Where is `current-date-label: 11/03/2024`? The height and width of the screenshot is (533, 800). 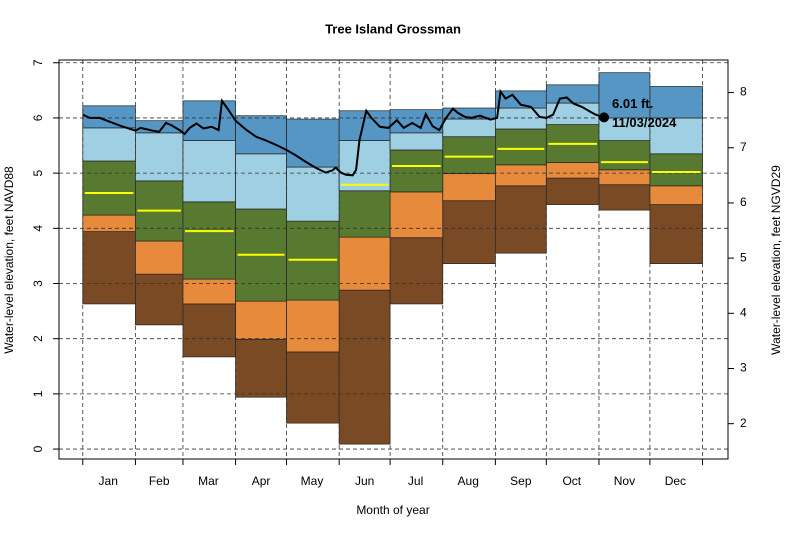
current-date-label: 11/03/2024 is located at coordinates (644, 122).